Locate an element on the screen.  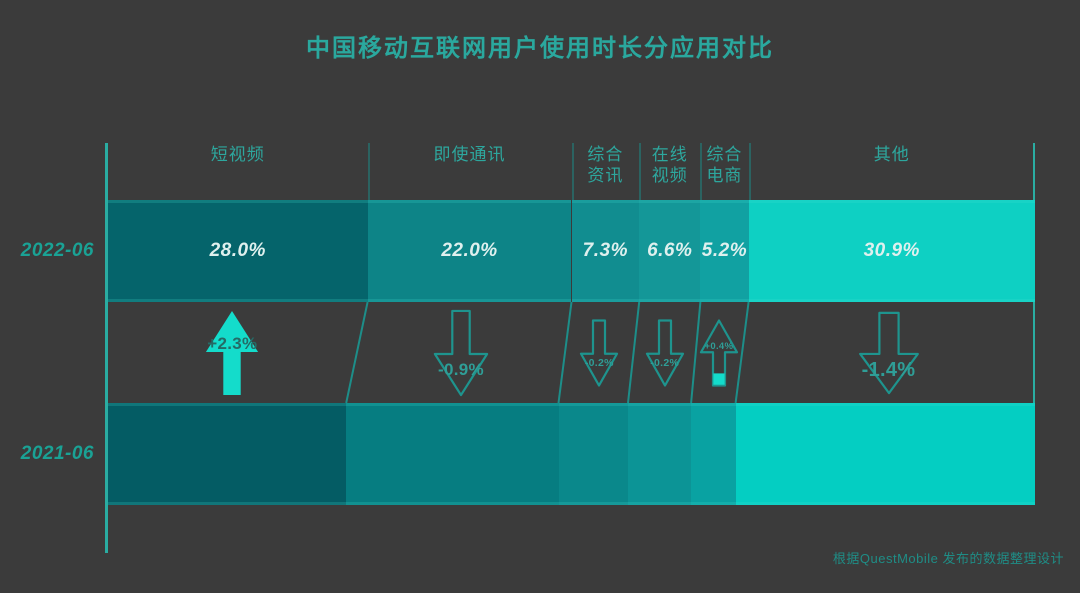
chart-title: 中国移动互联网用户使用时长分应用对比 is located at coordinates (540, 48).